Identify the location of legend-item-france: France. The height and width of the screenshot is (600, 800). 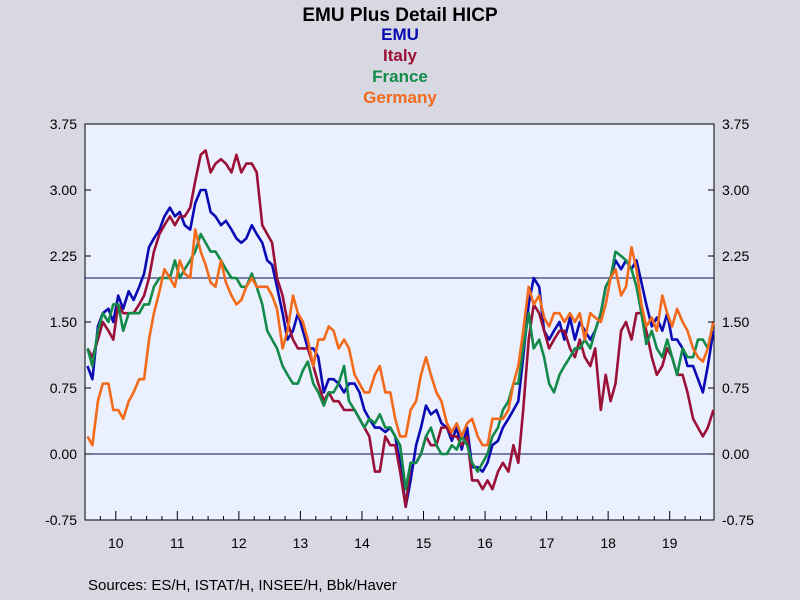
(400, 76).